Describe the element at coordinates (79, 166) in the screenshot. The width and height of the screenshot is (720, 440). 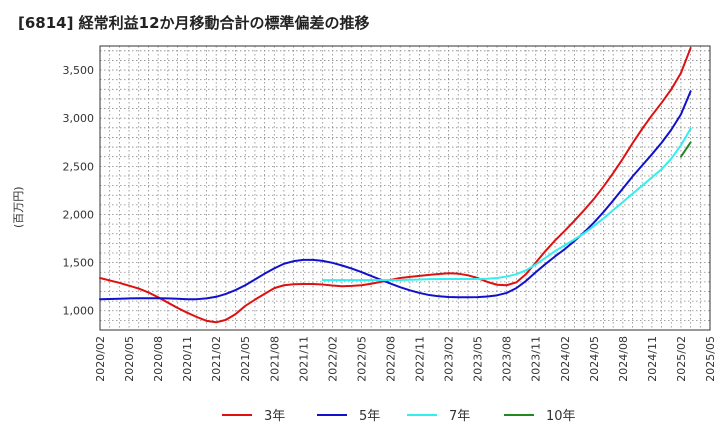
I see `y-tick-label: 2,500` at that location.